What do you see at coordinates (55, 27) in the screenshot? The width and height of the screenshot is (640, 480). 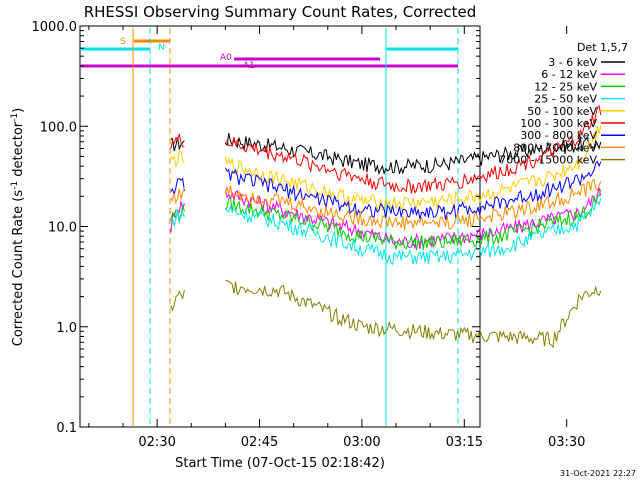 I see `y-tick-label-4: 1000.0` at bounding box center [55, 27].